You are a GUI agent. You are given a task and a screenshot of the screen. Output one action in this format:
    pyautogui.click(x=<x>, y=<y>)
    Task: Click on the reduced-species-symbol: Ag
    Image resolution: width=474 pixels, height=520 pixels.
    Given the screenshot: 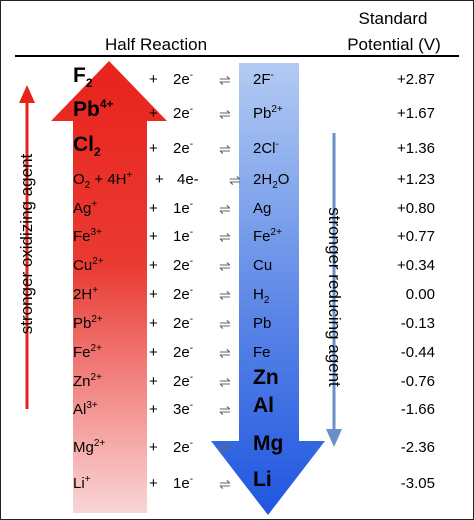 What is the action you would take?
    pyautogui.click(x=262, y=208)
    